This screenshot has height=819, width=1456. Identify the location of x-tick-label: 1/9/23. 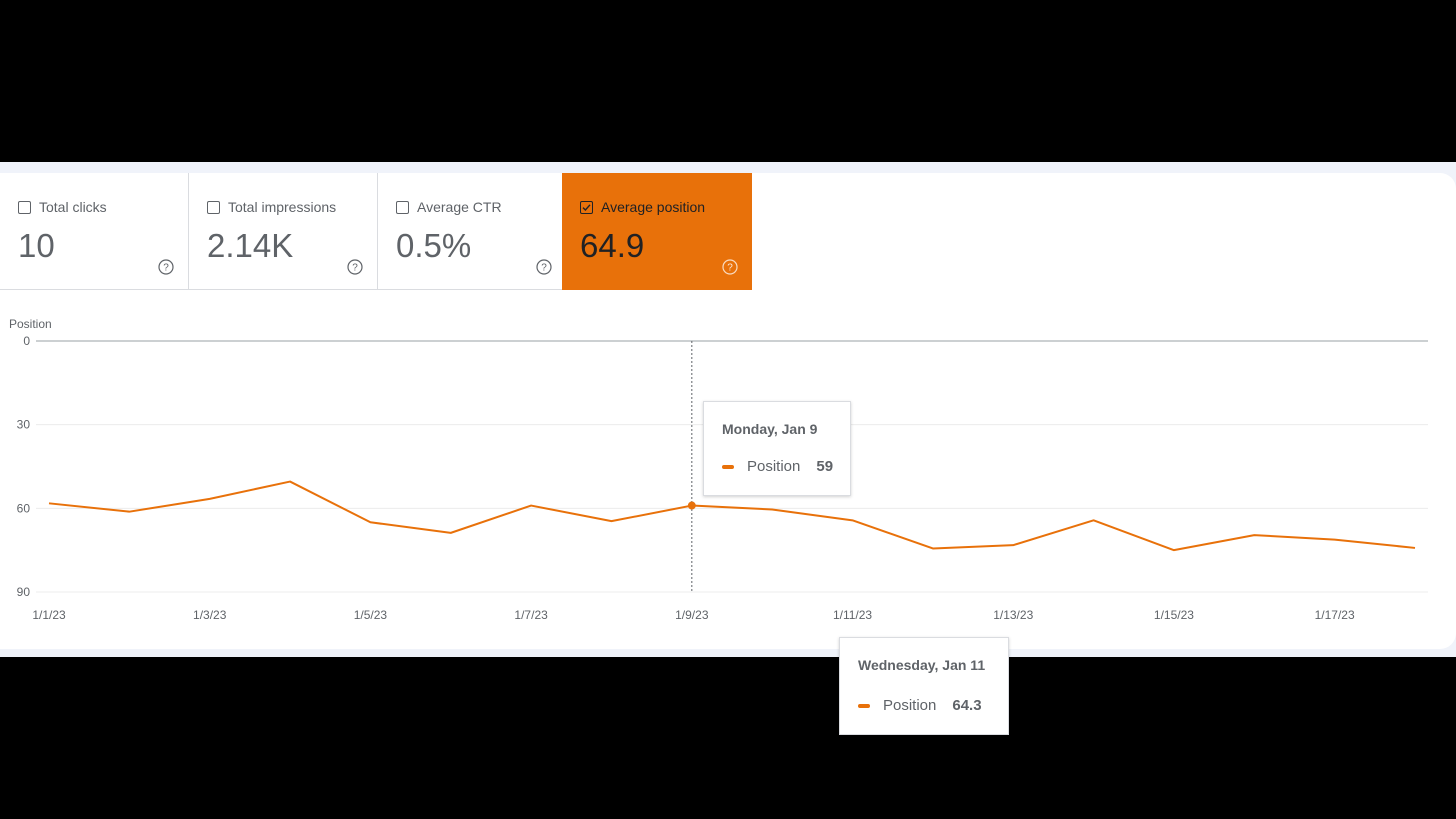
(692, 615).